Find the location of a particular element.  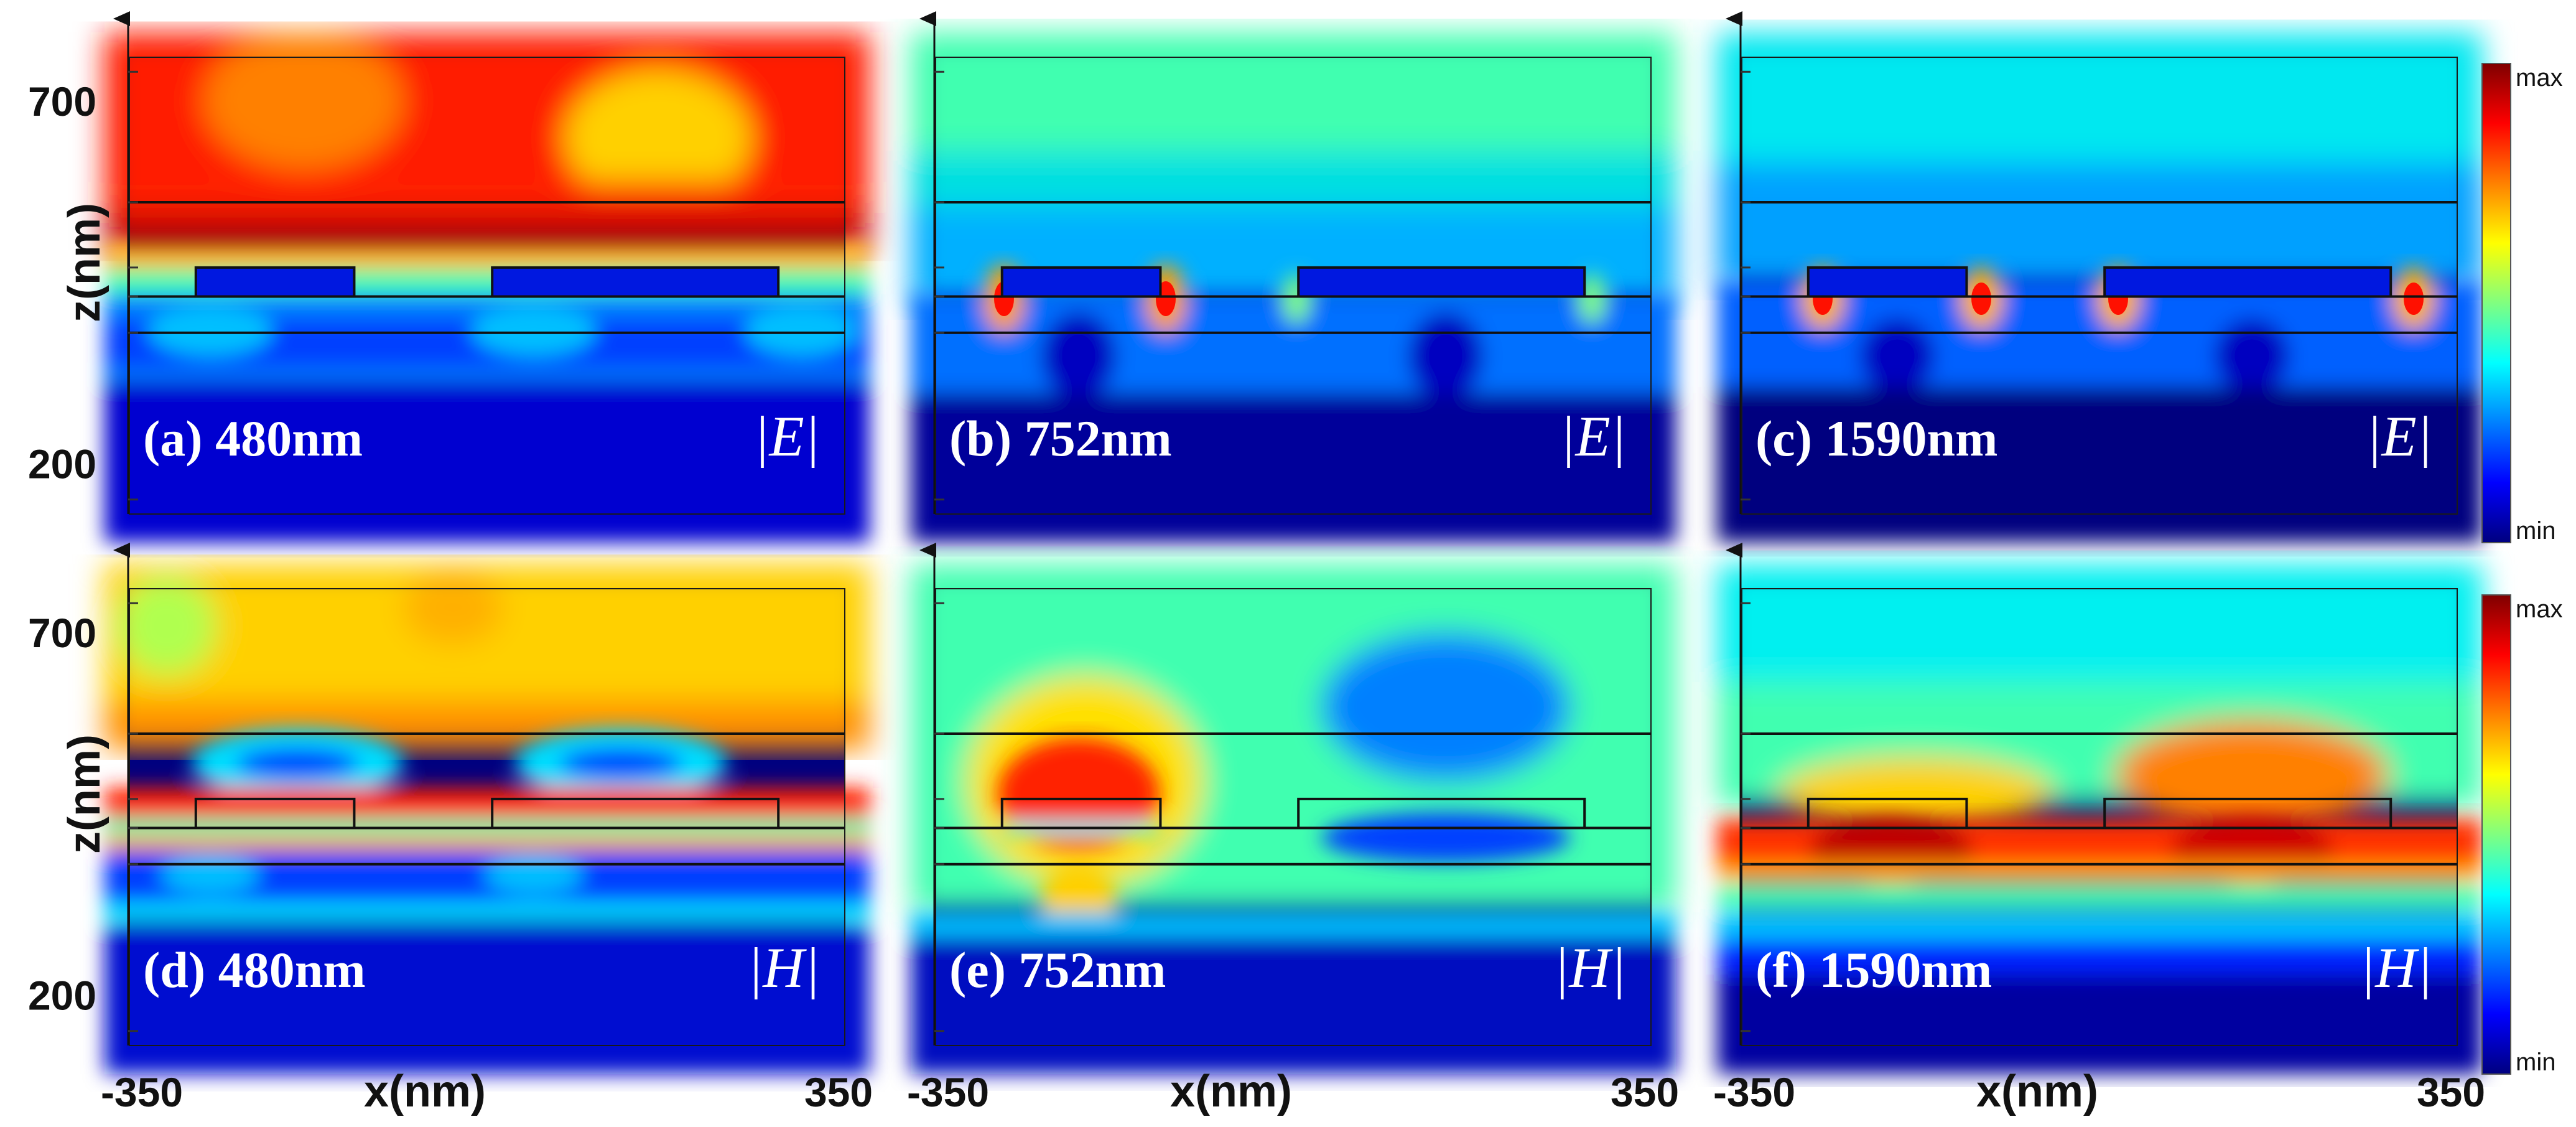

panel-a-overlay: (a) 480nm |E| is located at coordinates (479, 263).